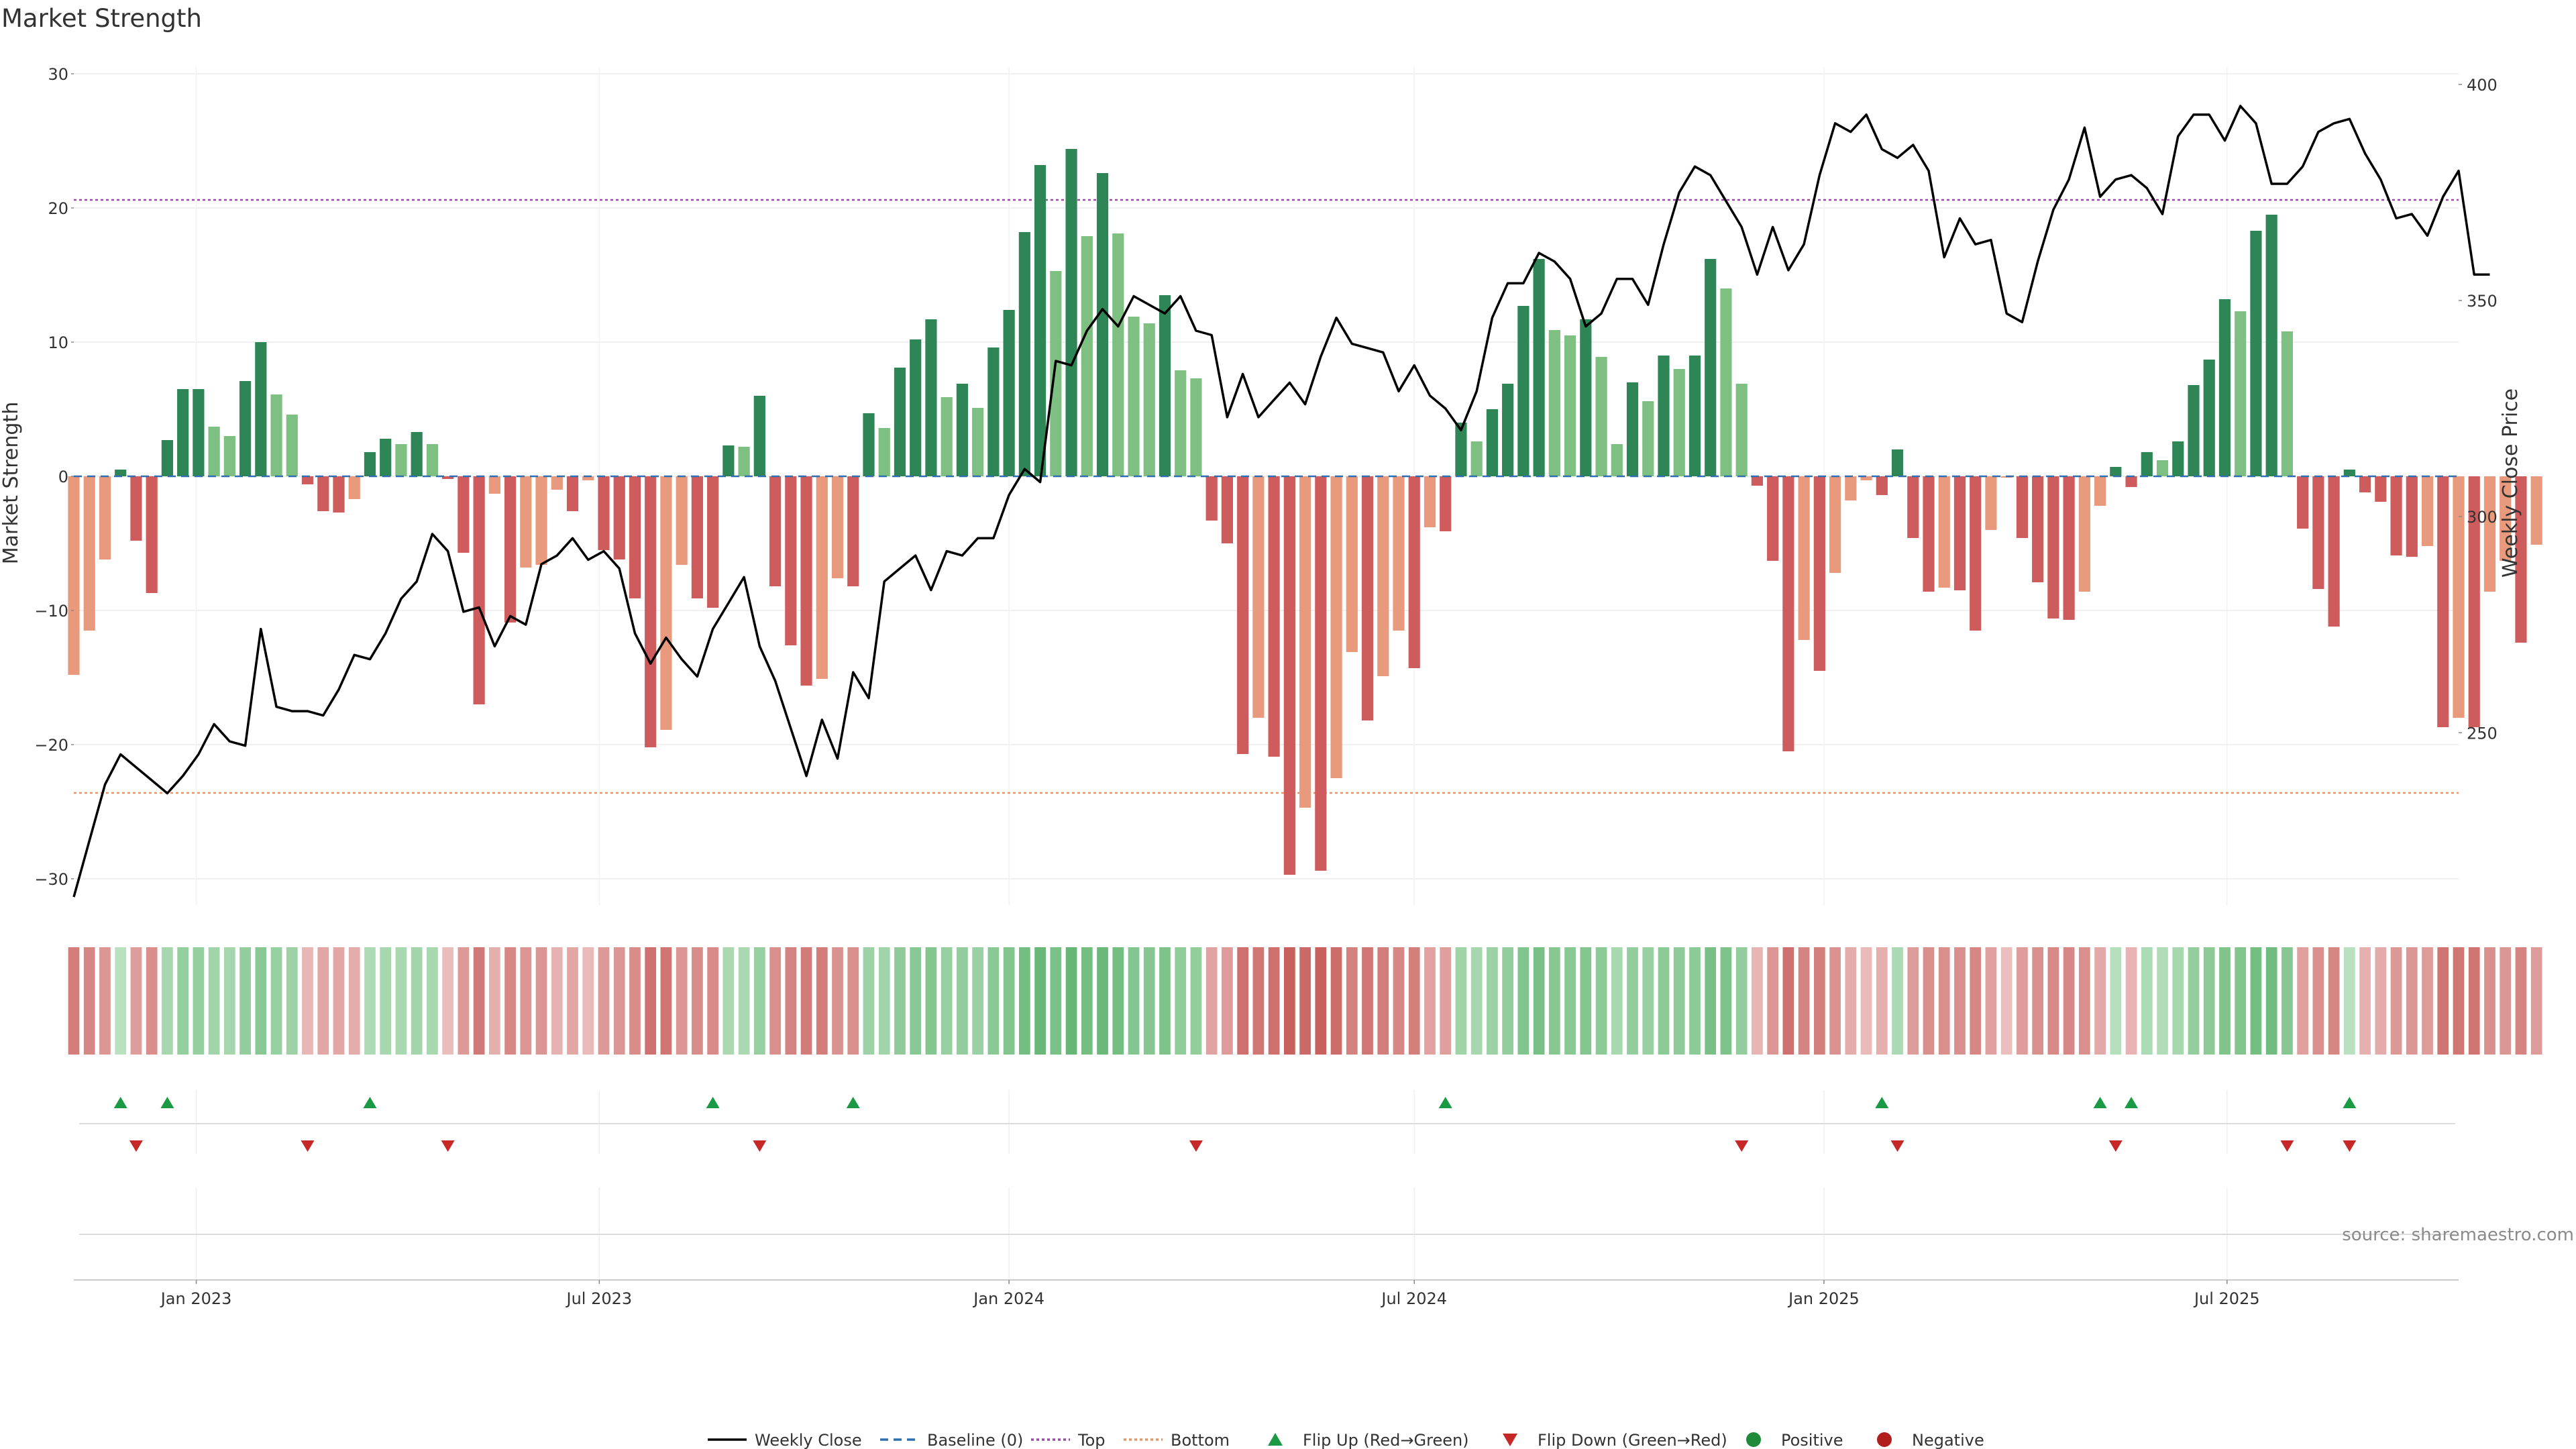  What do you see at coordinates (1368, 1440) in the screenshot?
I see `legend-item: Flip Up (Red→Green)` at bounding box center [1368, 1440].